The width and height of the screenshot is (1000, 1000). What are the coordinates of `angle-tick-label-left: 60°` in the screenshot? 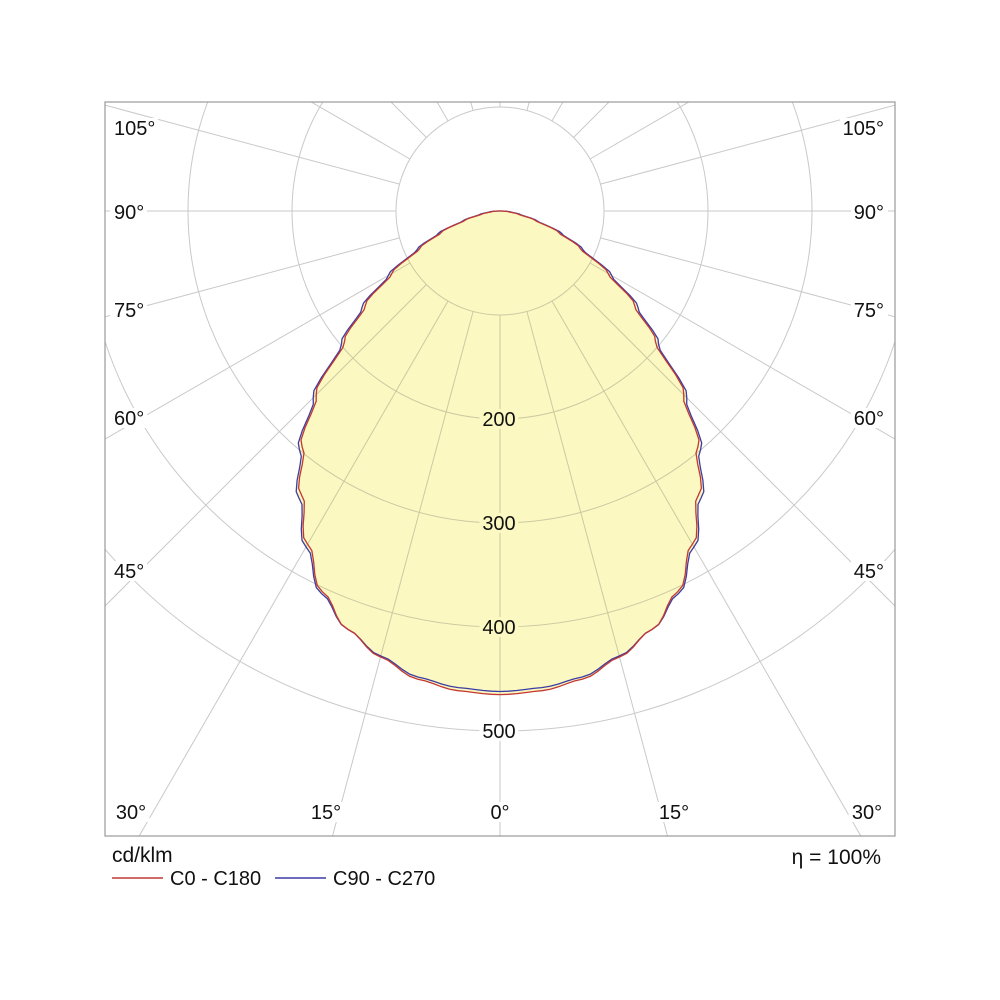 It's located at (129, 419).